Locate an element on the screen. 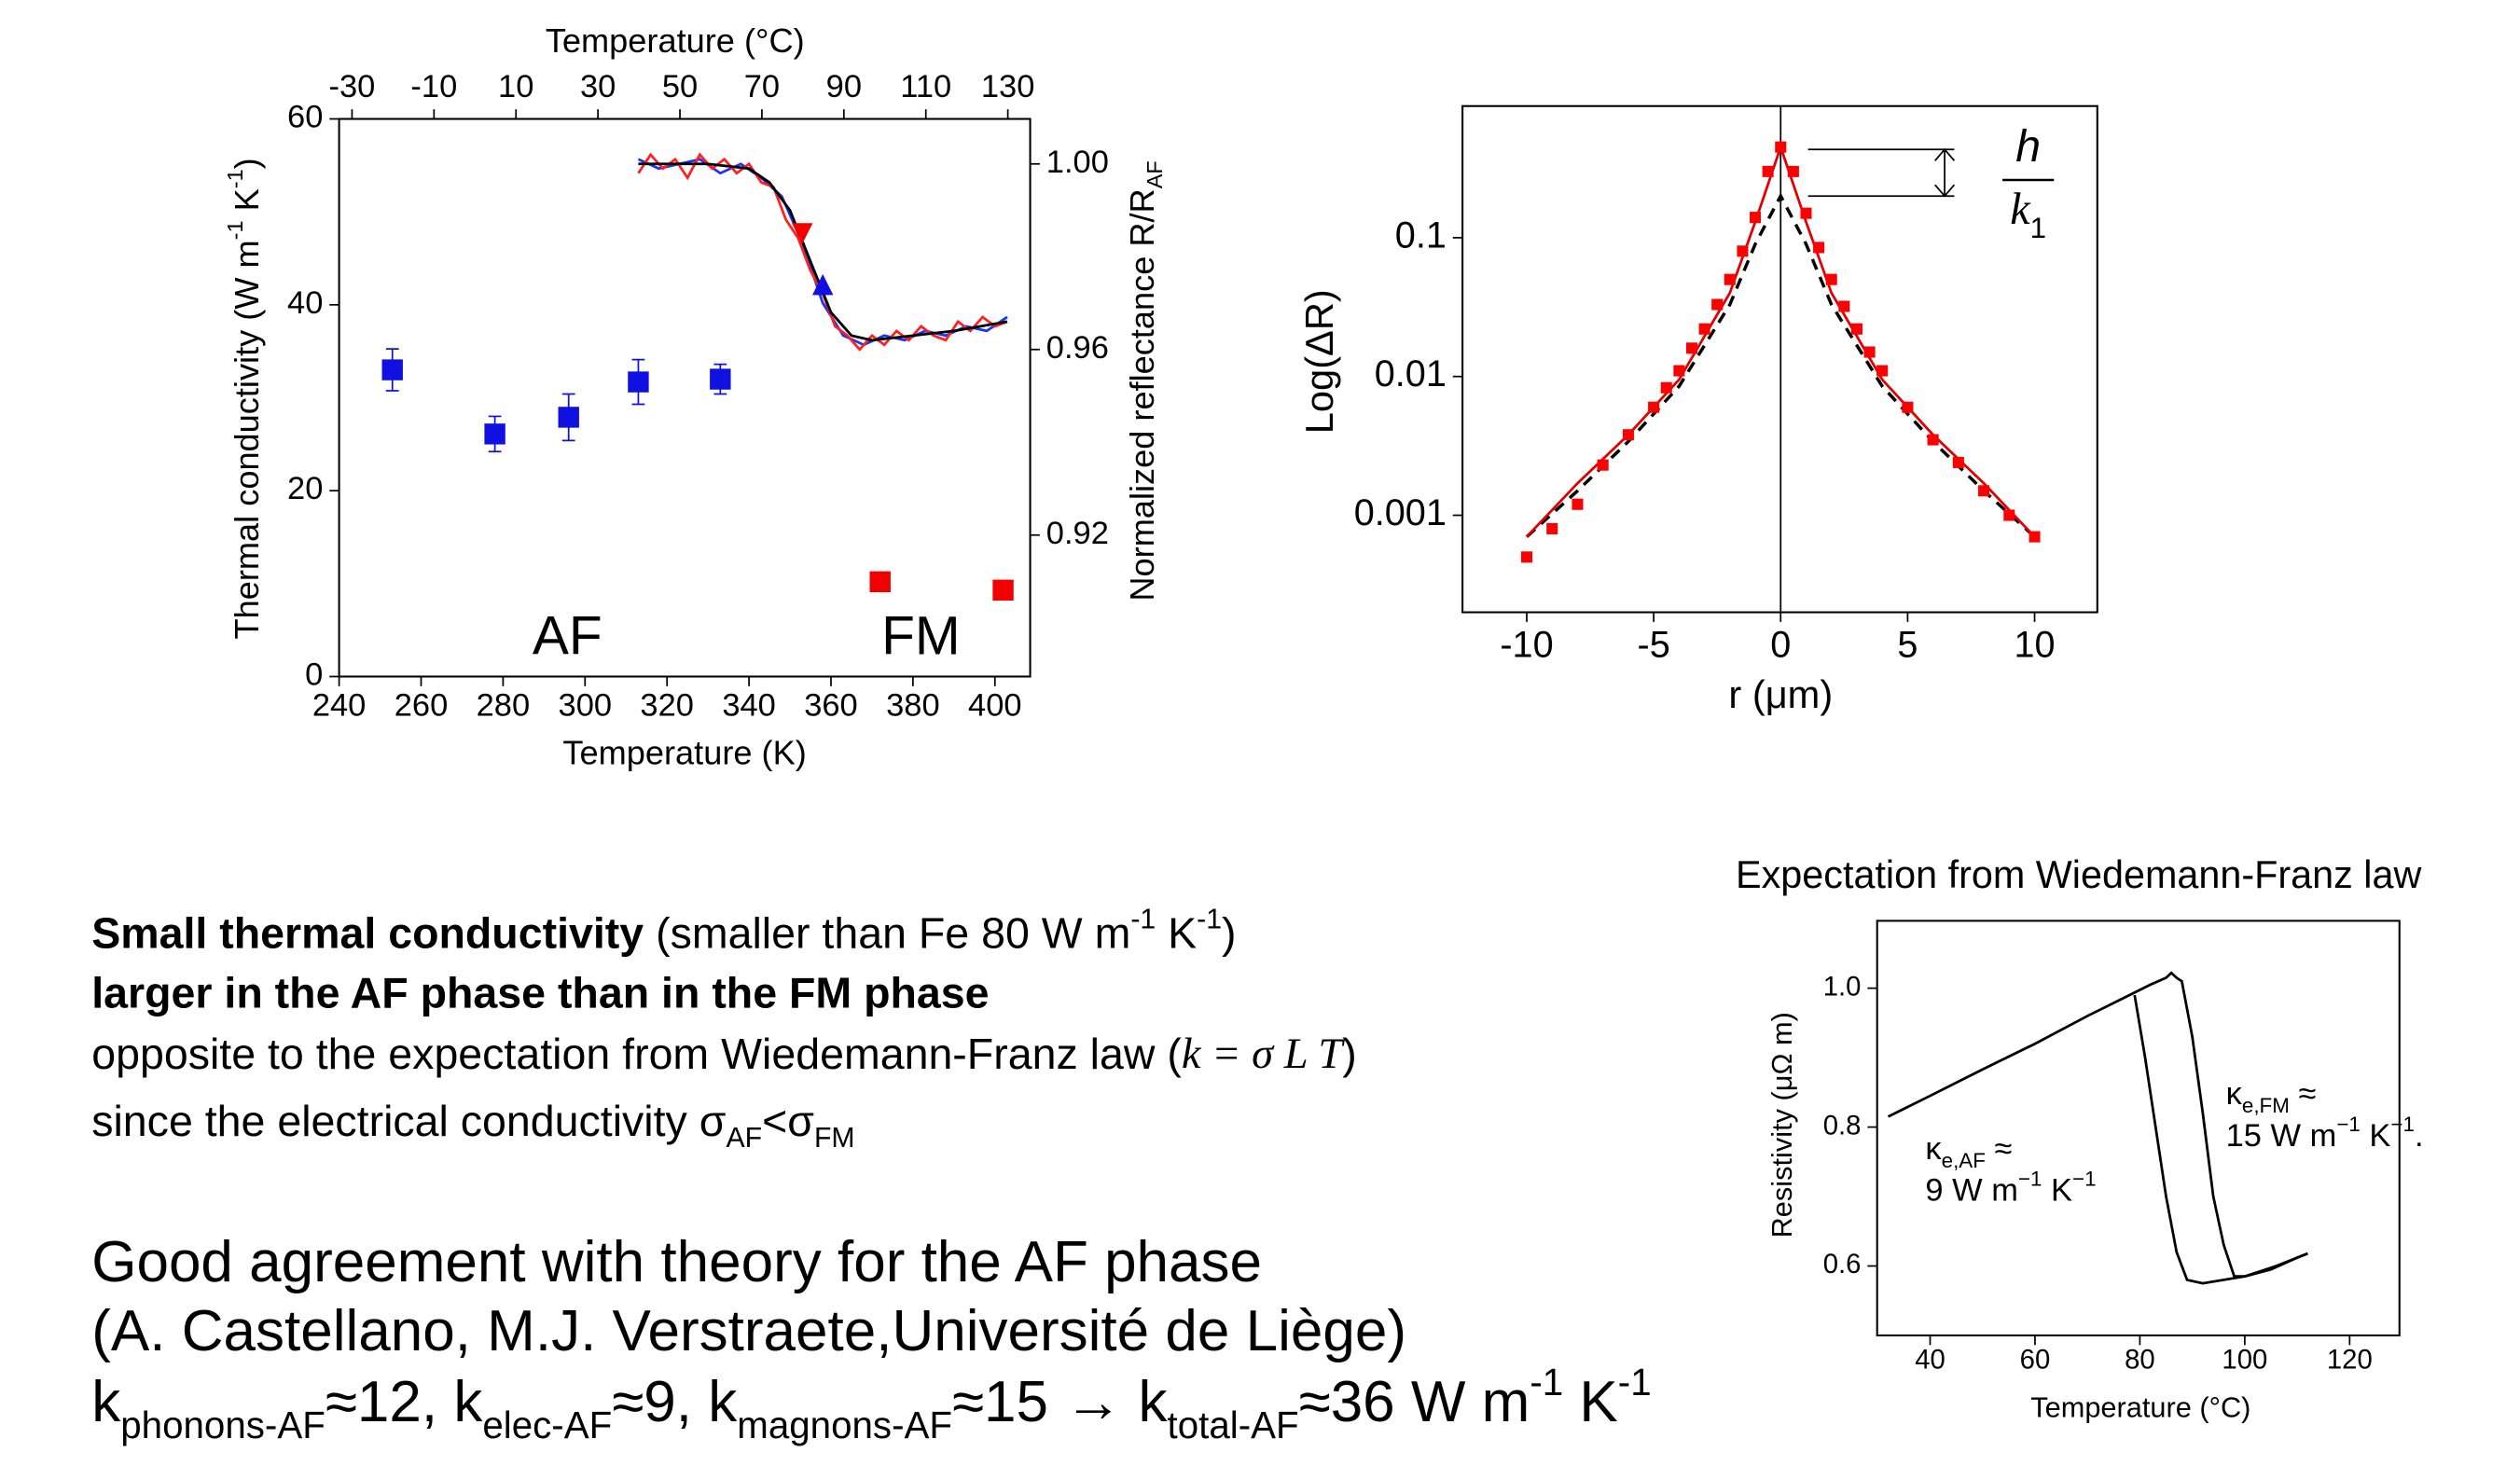 The width and height of the screenshot is (2520, 1466). x-tick-label: 0 is located at coordinates (1780, 645).